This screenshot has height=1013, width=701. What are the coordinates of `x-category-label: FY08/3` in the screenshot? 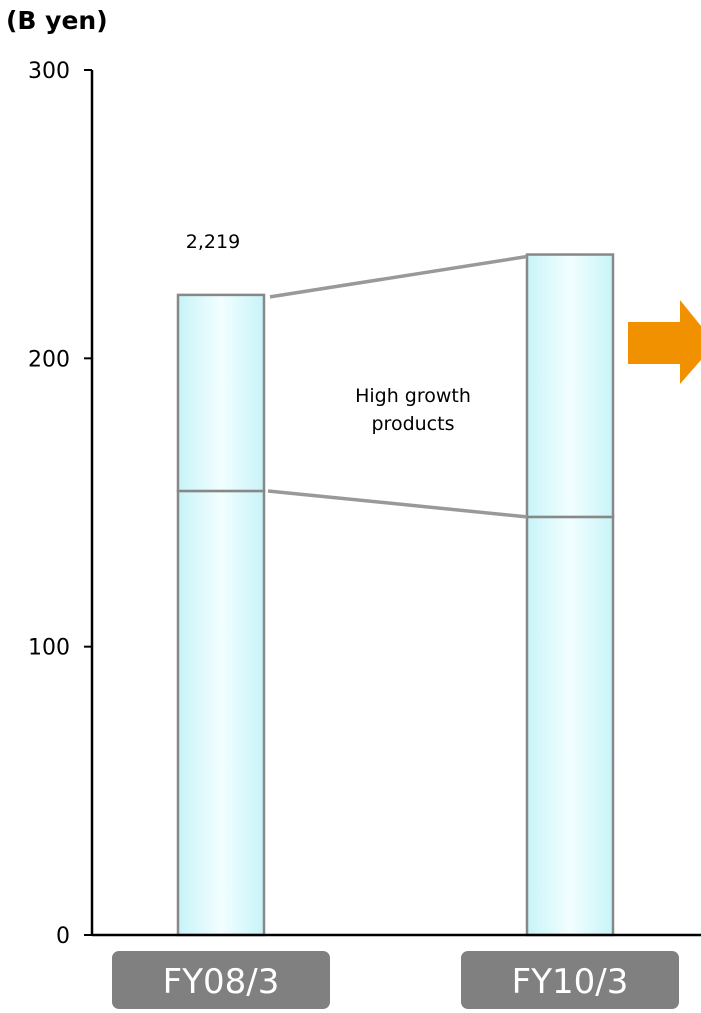 It's located at (221, 982).